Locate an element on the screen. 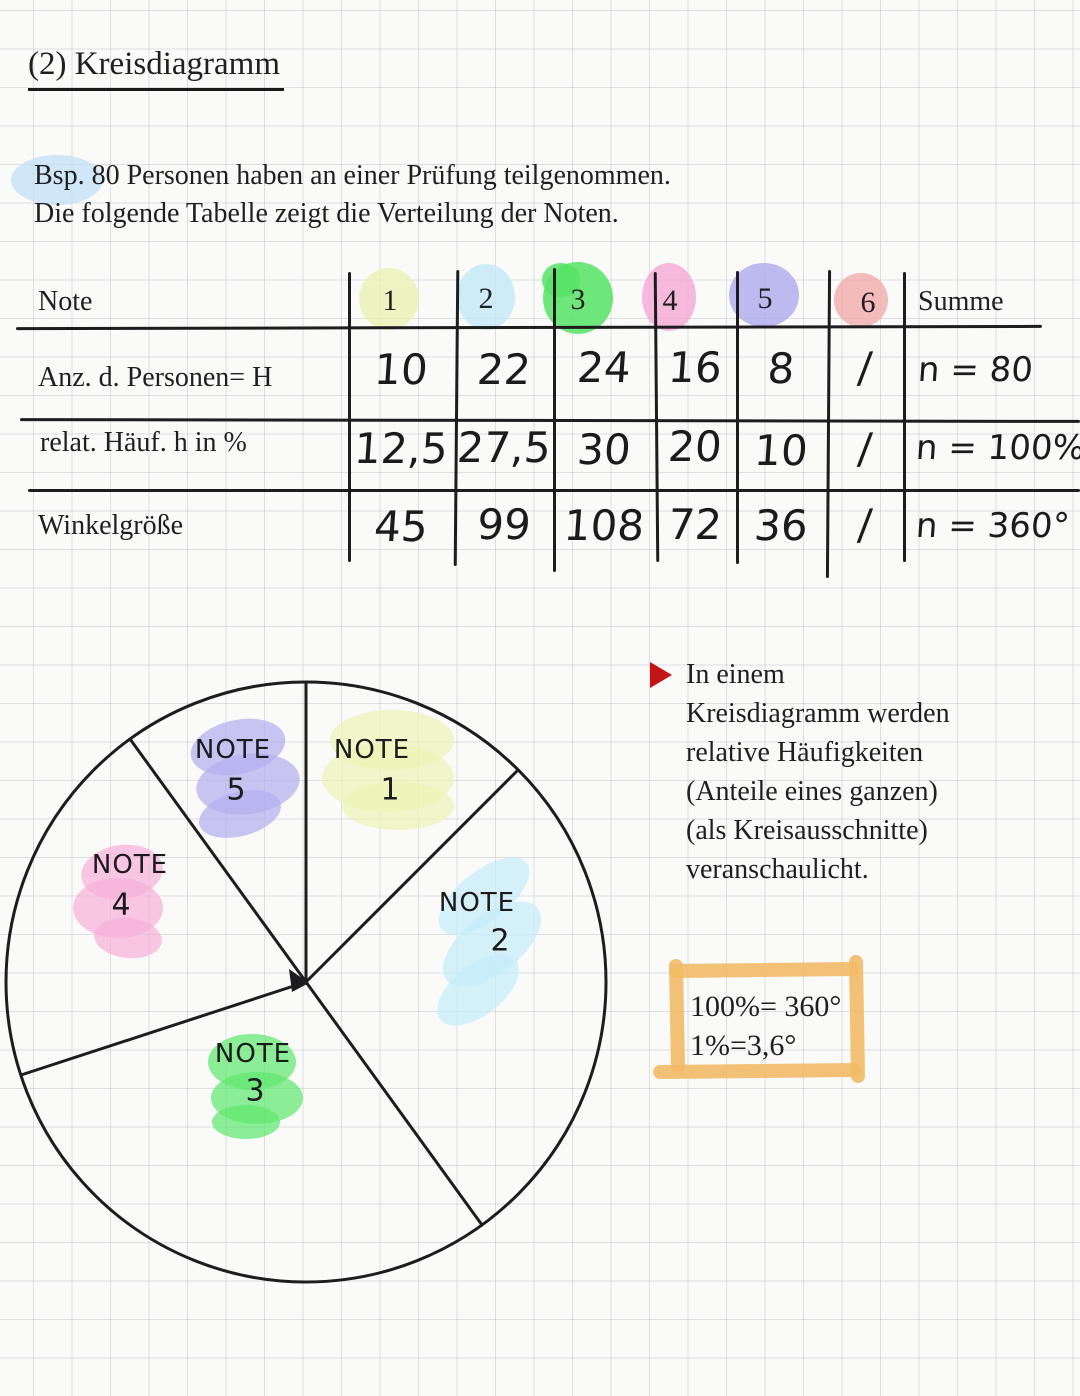 The height and width of the screenshot is (1396, 1080). pie-line-45deg is located at coordinates (412, 876).